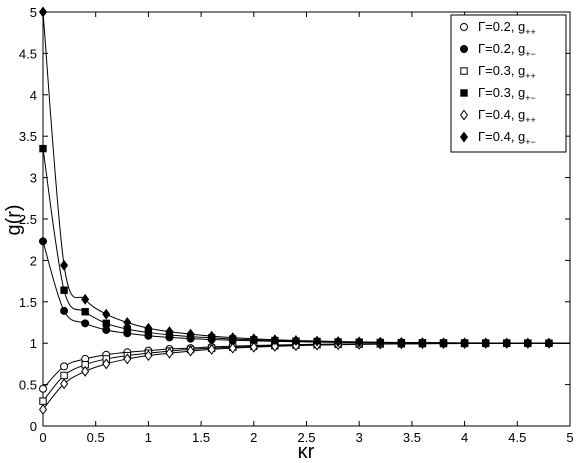 This screenshot has width=581, height=463. Describe the element at coordinates (148, 437) in the screenshot. I see `x-tick-label: 1` at that location.